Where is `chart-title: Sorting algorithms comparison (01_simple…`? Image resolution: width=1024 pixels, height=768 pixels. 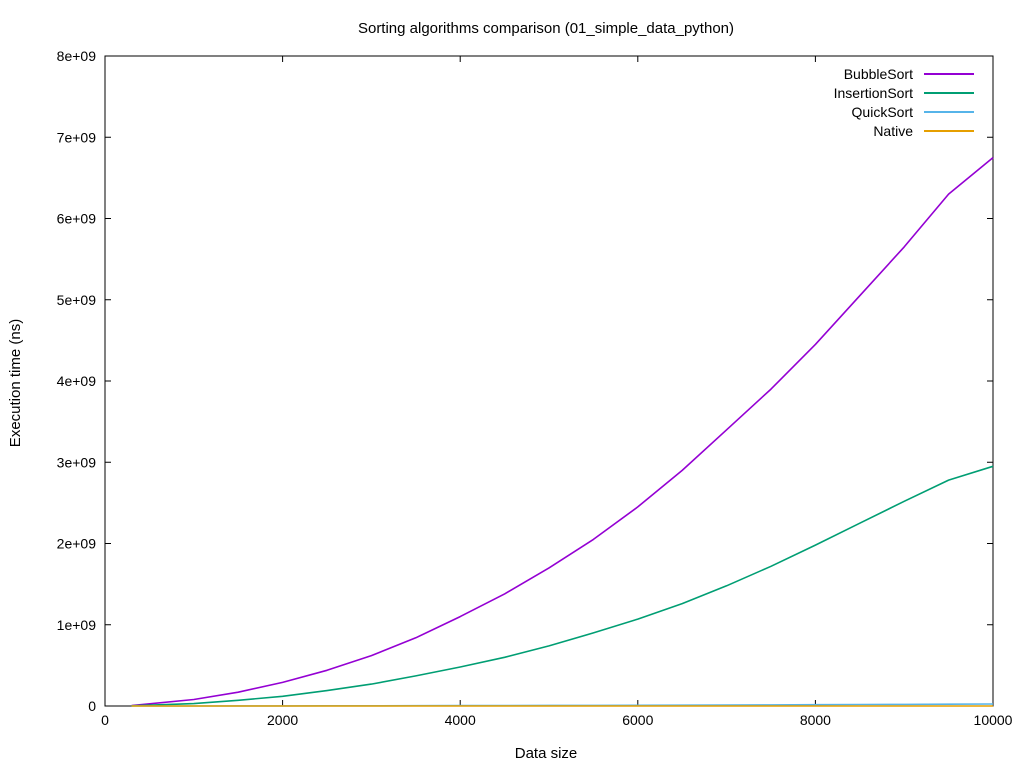 chart-title: Sorting algorithms comparison (01_simple… is located at coordinates (546, 28).